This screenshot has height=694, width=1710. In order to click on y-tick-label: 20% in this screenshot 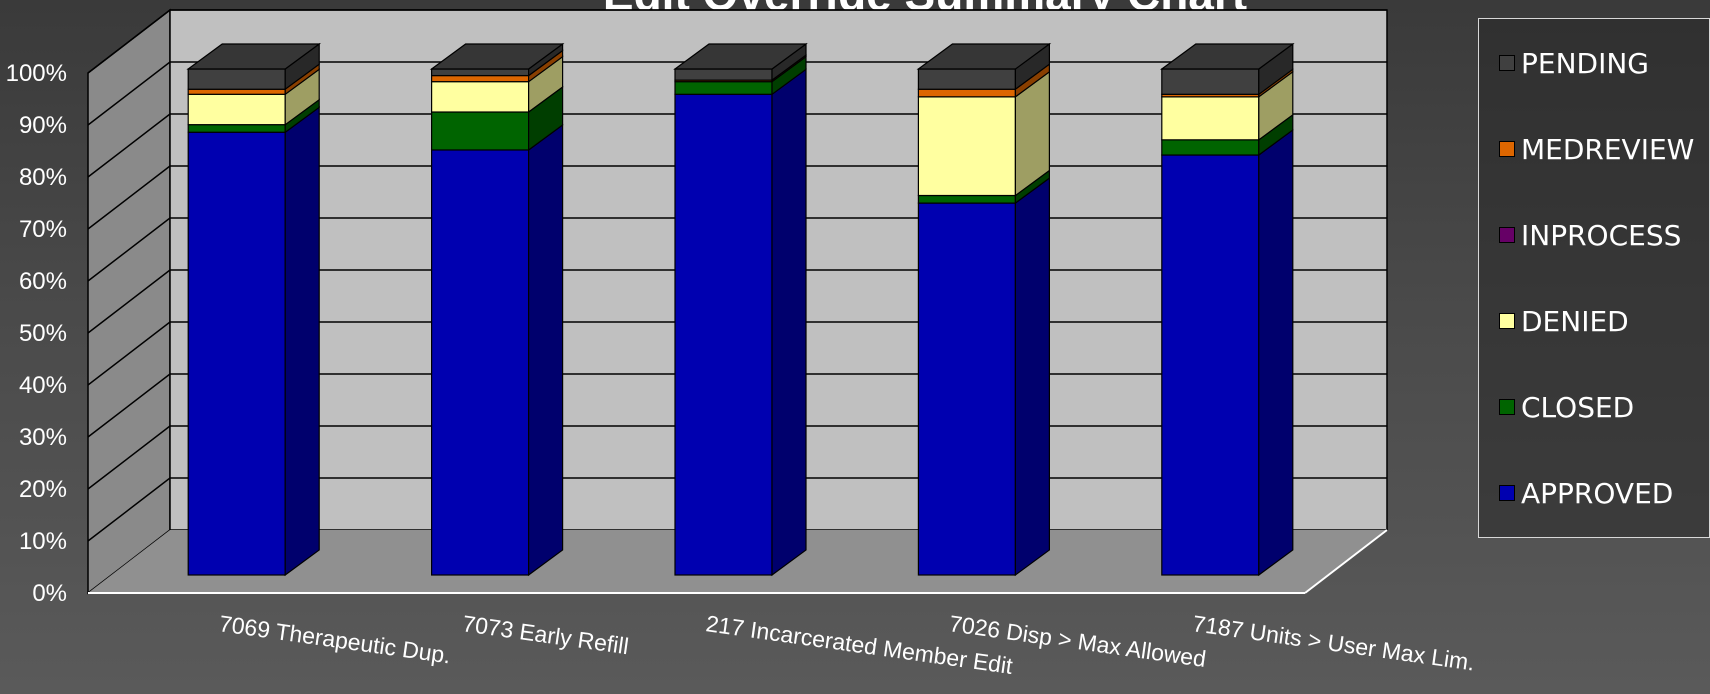, I will do `click(43, 489)`.